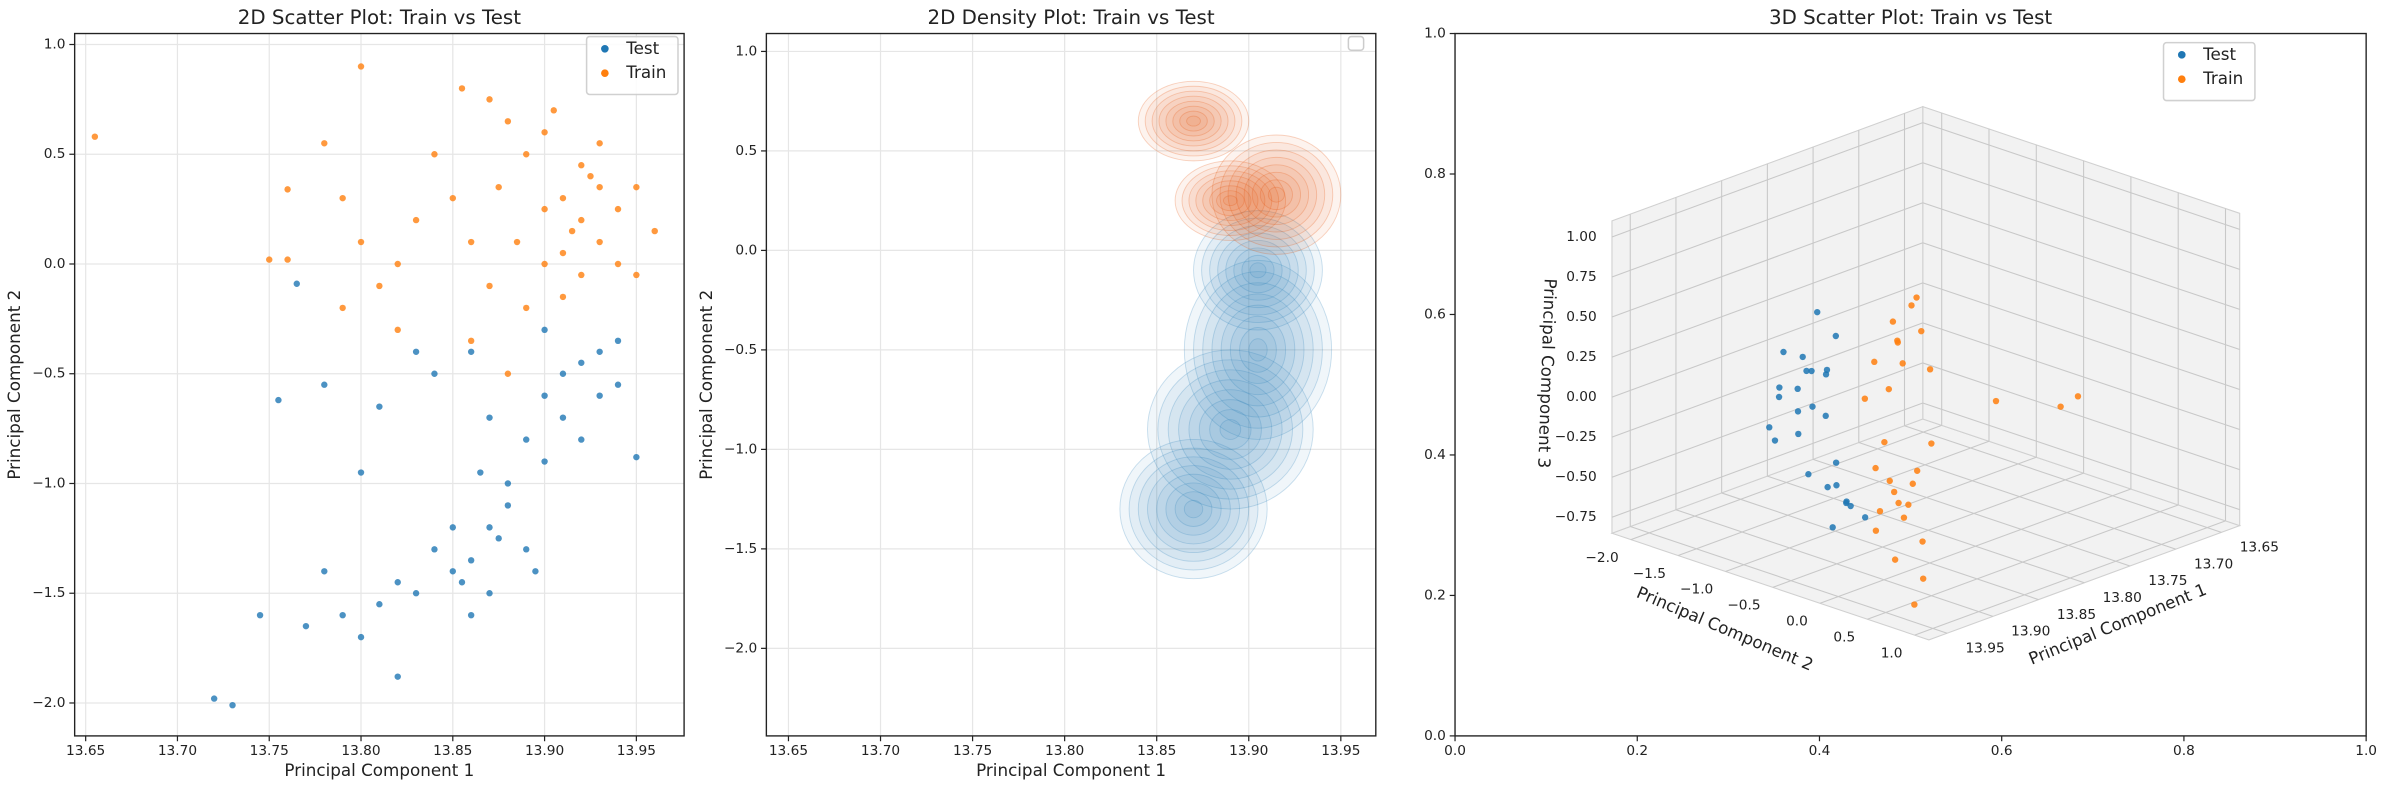 The image size is (2389, 790). I want to click on x-tick-label: 13.90, so click(544, 751).